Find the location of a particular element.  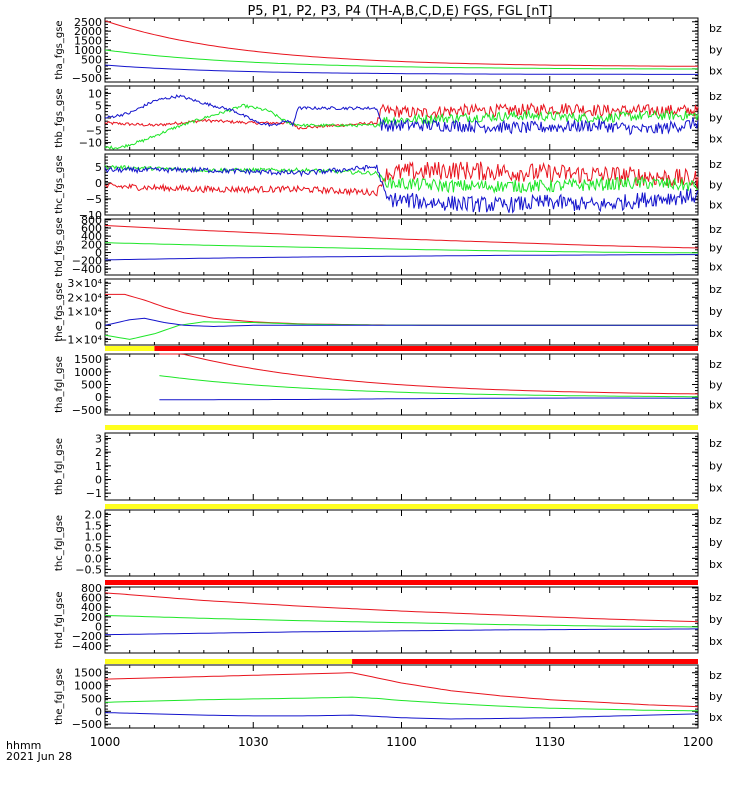

y-tick-label: 1.0 is located at coordinates (94, 536).